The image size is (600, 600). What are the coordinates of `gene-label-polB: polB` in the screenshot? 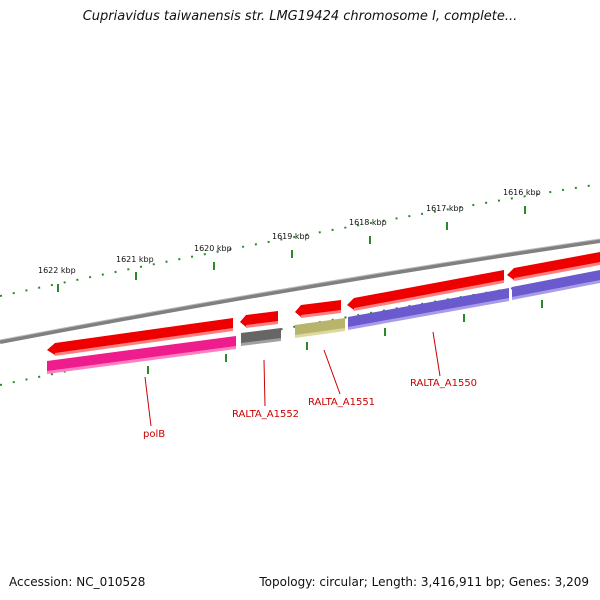 It's located at (154, 434).